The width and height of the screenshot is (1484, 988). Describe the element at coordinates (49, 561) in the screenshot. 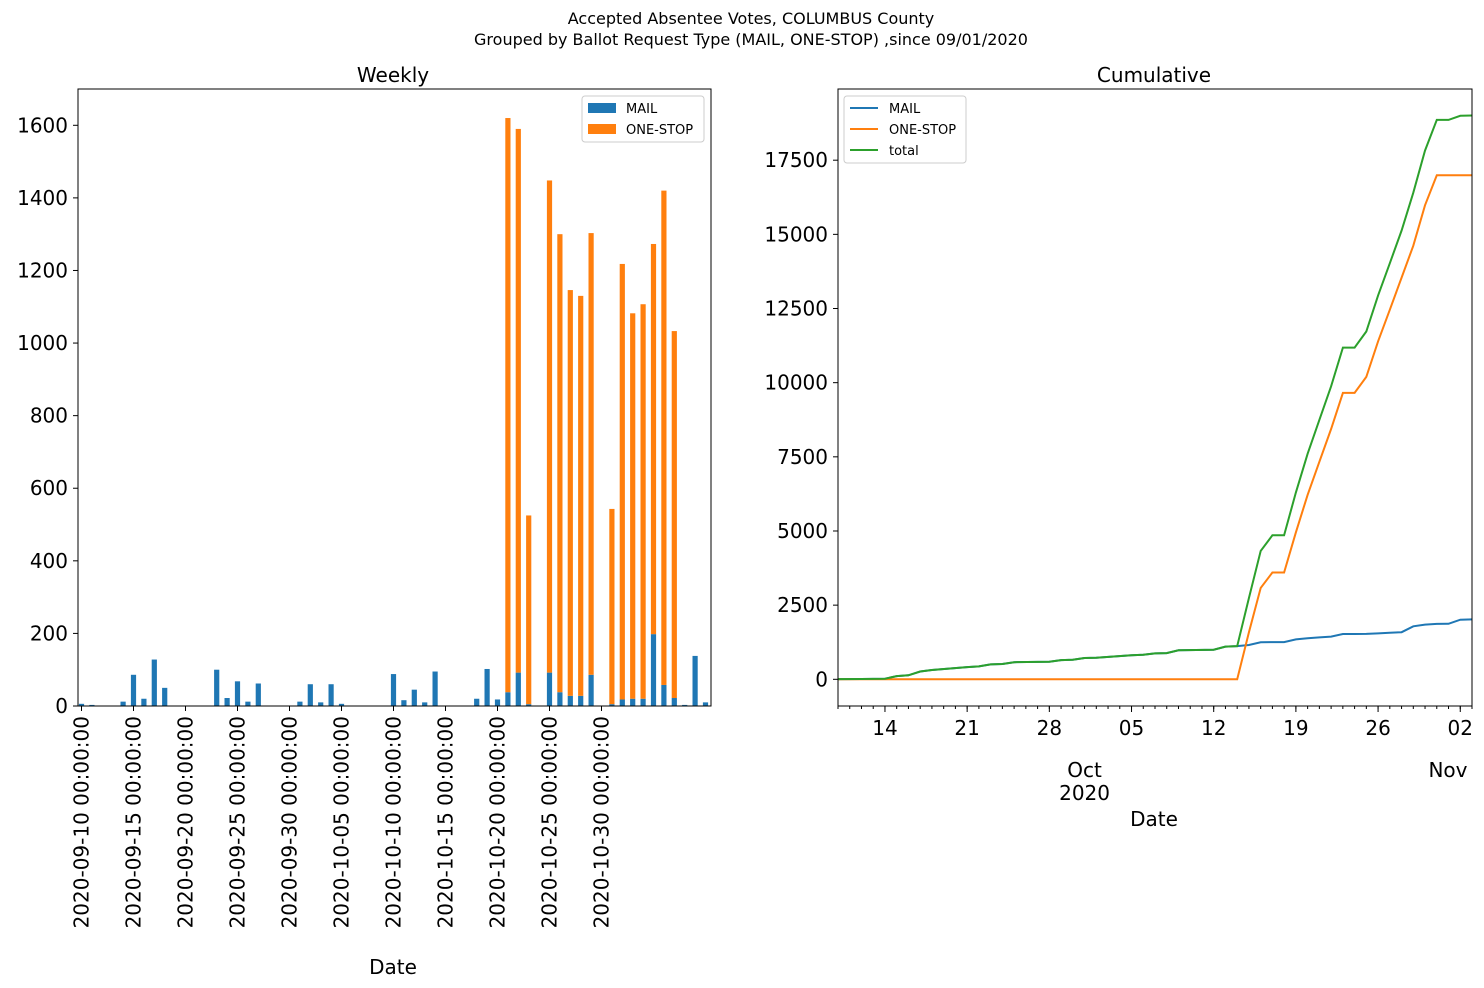

I see `y-tick-label: 400` at that location.